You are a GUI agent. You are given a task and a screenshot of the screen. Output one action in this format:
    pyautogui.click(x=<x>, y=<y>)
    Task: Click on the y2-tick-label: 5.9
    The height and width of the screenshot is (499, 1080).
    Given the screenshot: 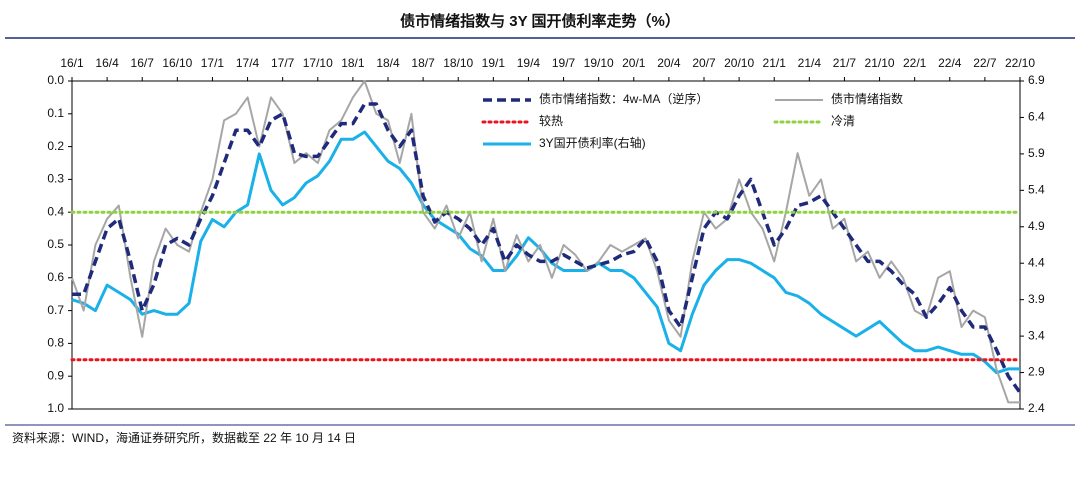 What is the action you would take?
    pyautogui.click(x=1036, y=153)
    